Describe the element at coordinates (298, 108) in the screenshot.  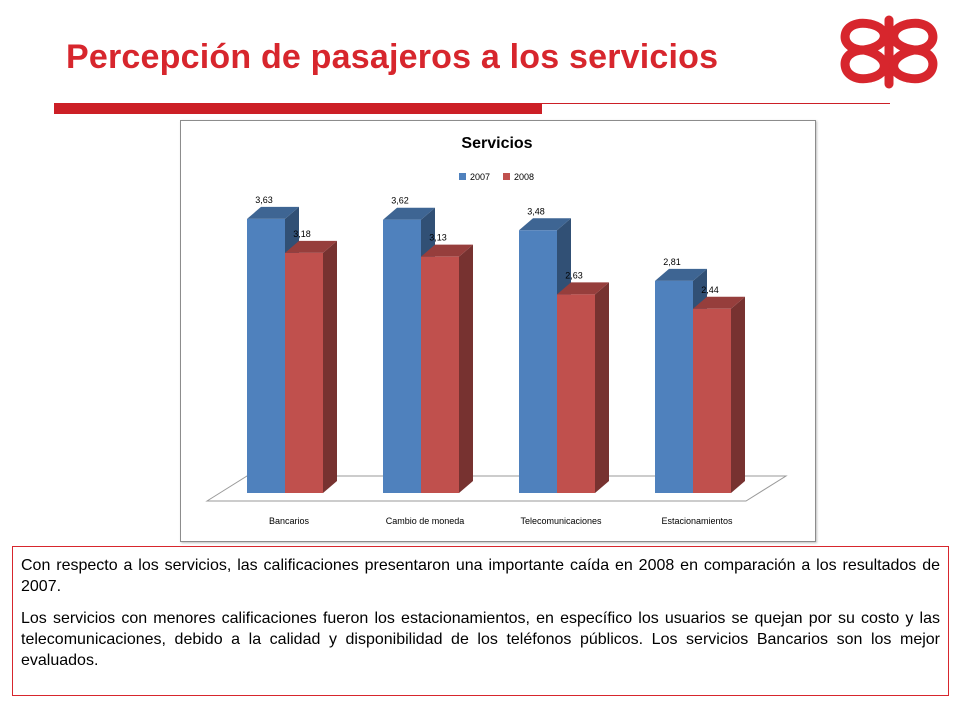
I see `title-underline-thick` at that location.